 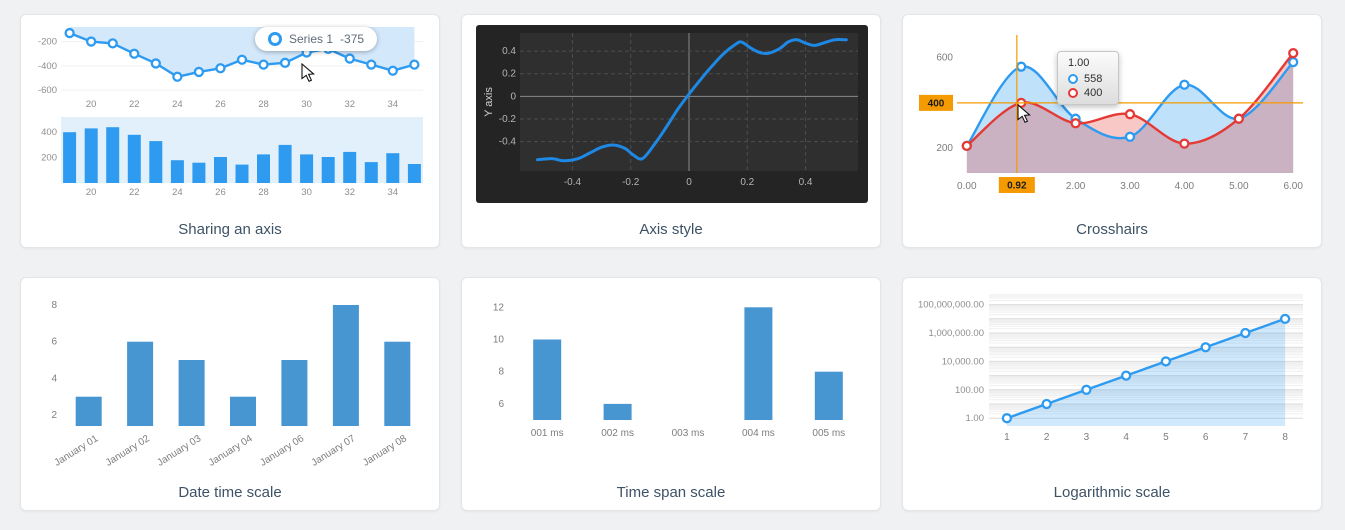 What do you see at coordinates (936, 102) in the screenshot?
I see `crosshair-y-label-box` at bounding box center [936, 102].